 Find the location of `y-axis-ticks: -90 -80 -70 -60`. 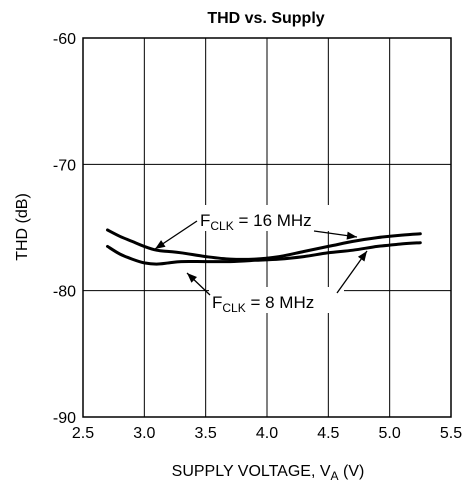

y-axis-ticks: -90 -80 -70 -60 is located at coordinates (64, 229).